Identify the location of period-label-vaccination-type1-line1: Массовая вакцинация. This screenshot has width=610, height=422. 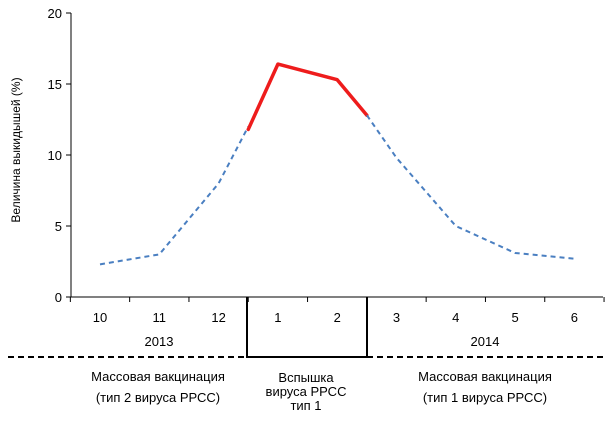
(485, 376).